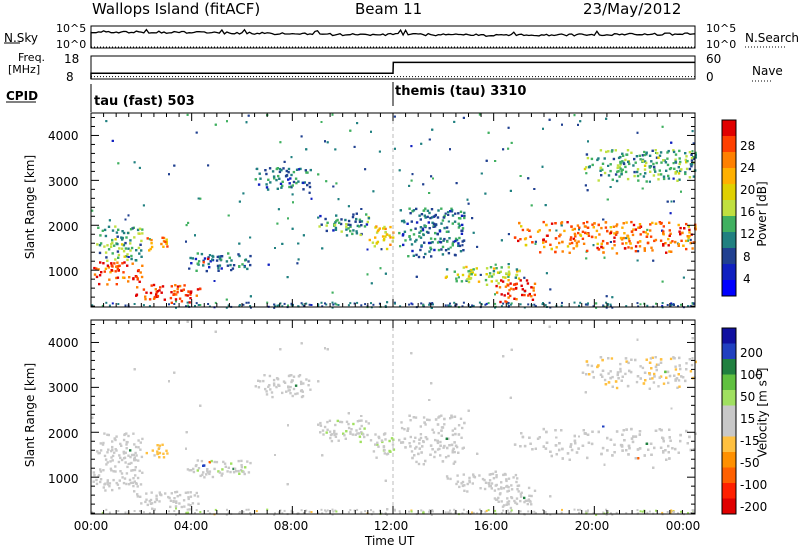 This screenshot has height=554, width=800. What do you see at coordinates (529, 499) in the screenshot?
I see `velocity-region-11-cell` at bounding box center [529, 499].